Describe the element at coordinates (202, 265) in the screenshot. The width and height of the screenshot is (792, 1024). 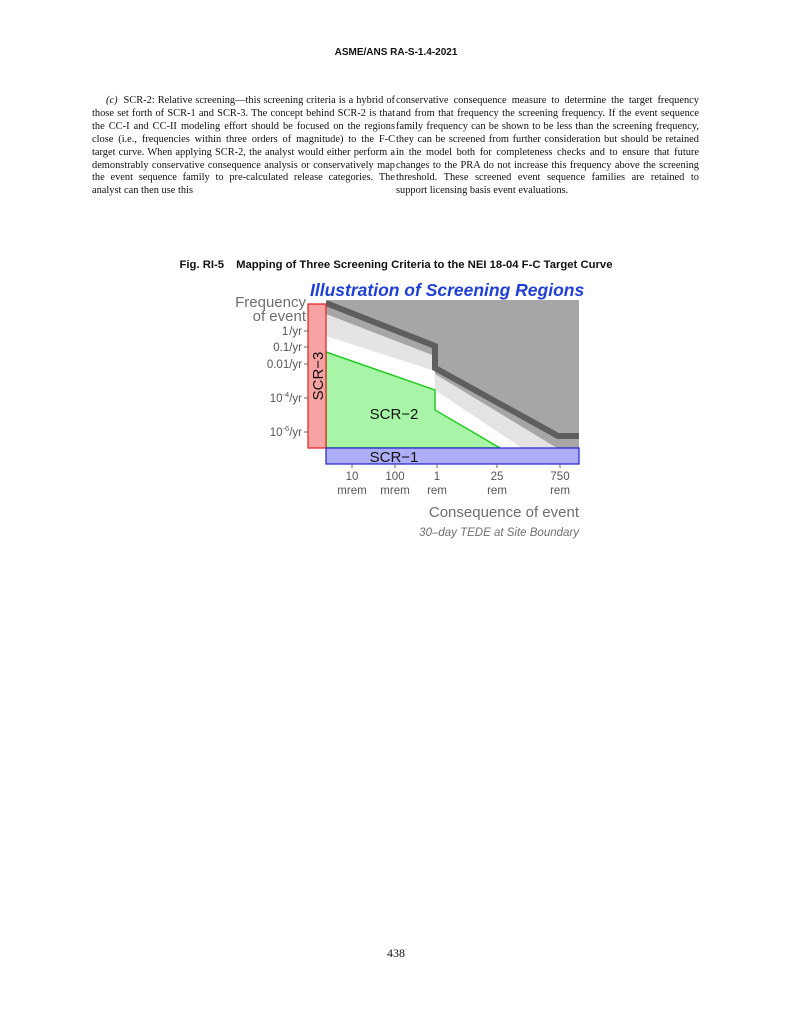
I see `figure-number: Fig. RI-5` at that location.